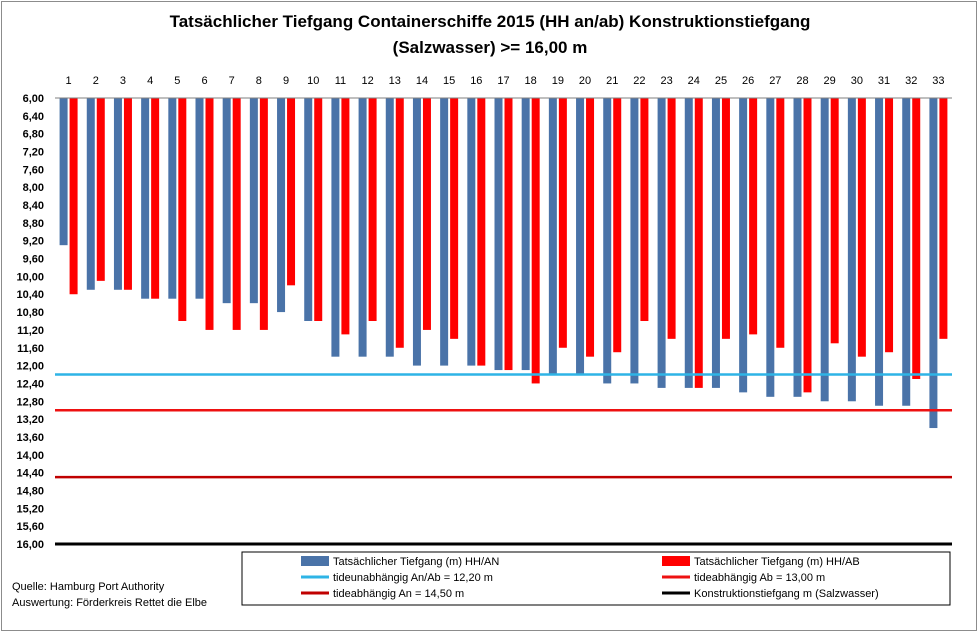 The height and width of the screenshot is (634, 980). What do you see at coordinates (786, 594) in the screenshot?
I see `legend-label: Konstruktionstiefgang m (Salzwasser)` at bounding box center [786, 594].